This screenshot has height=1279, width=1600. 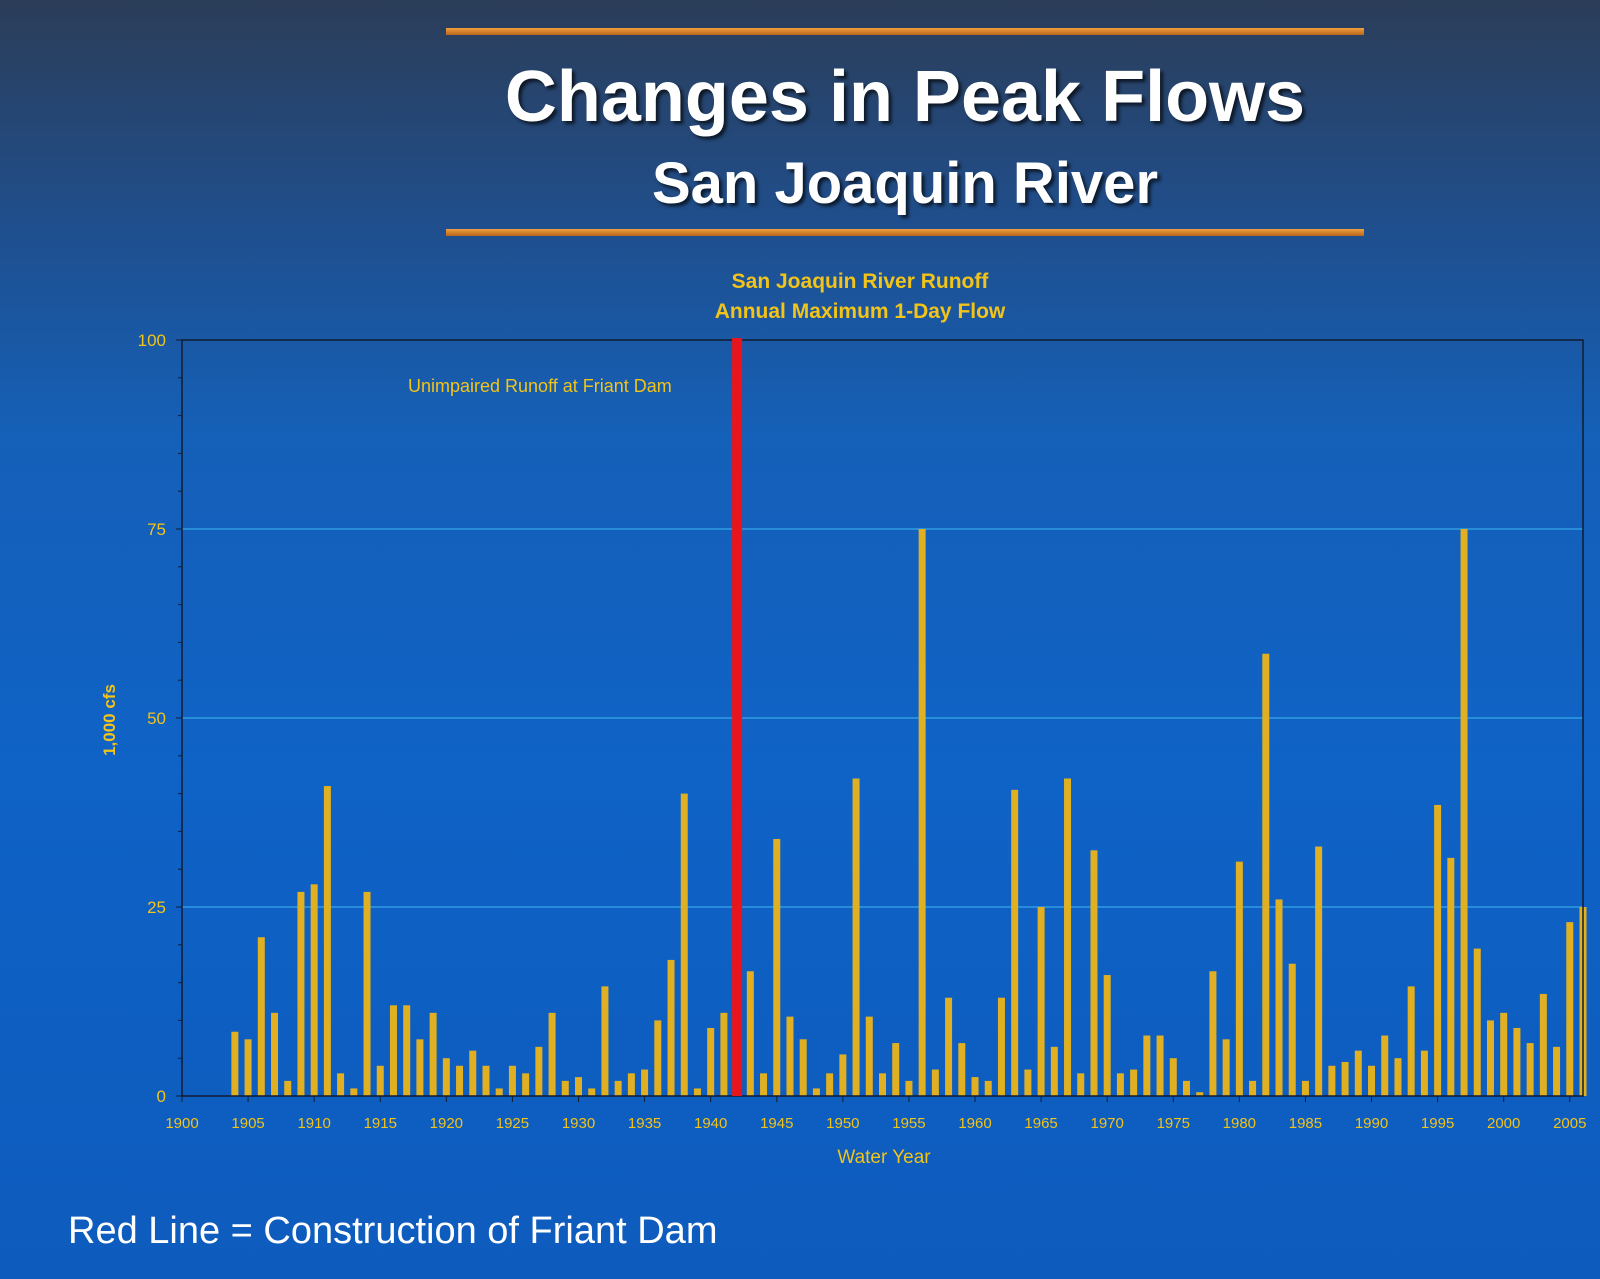 What do you see at coordinates (908, 1123) in the screenshot?
I see `x-tick-label: 1955` at bounding box center [908, 1123].